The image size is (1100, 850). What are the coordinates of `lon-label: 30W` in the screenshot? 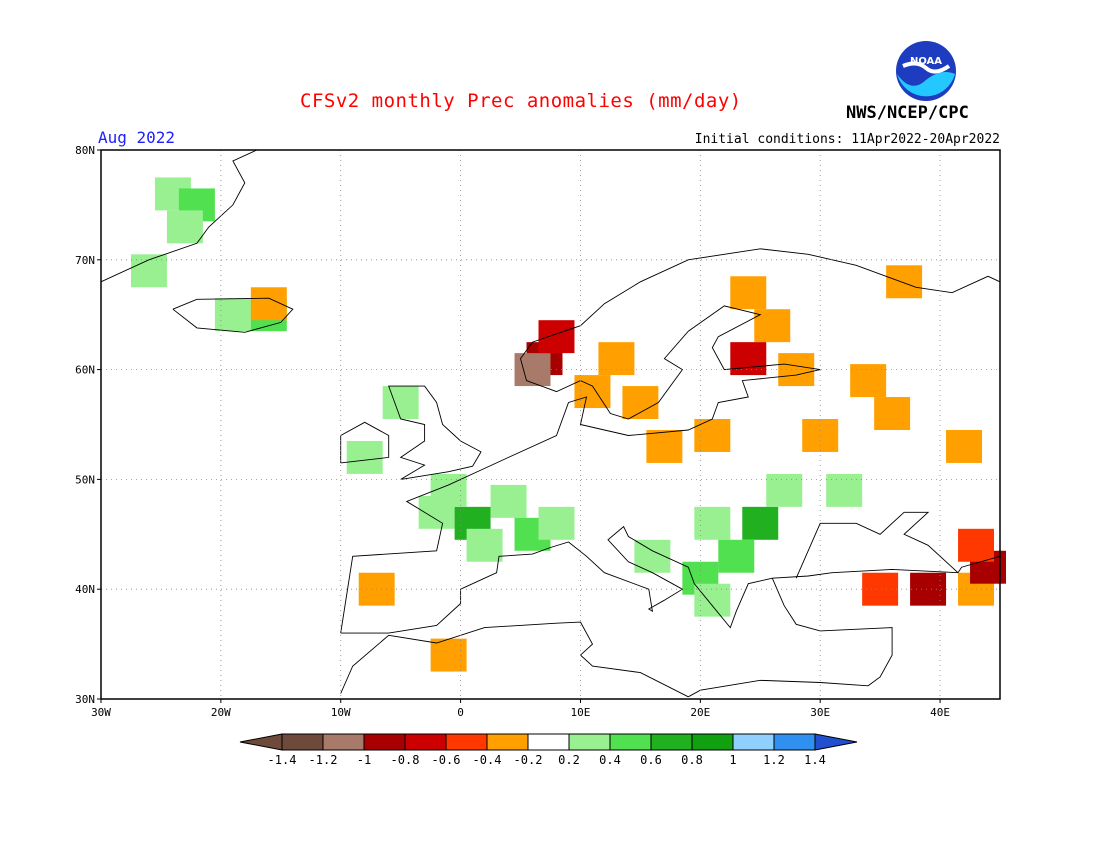 It's located at (101, 712).